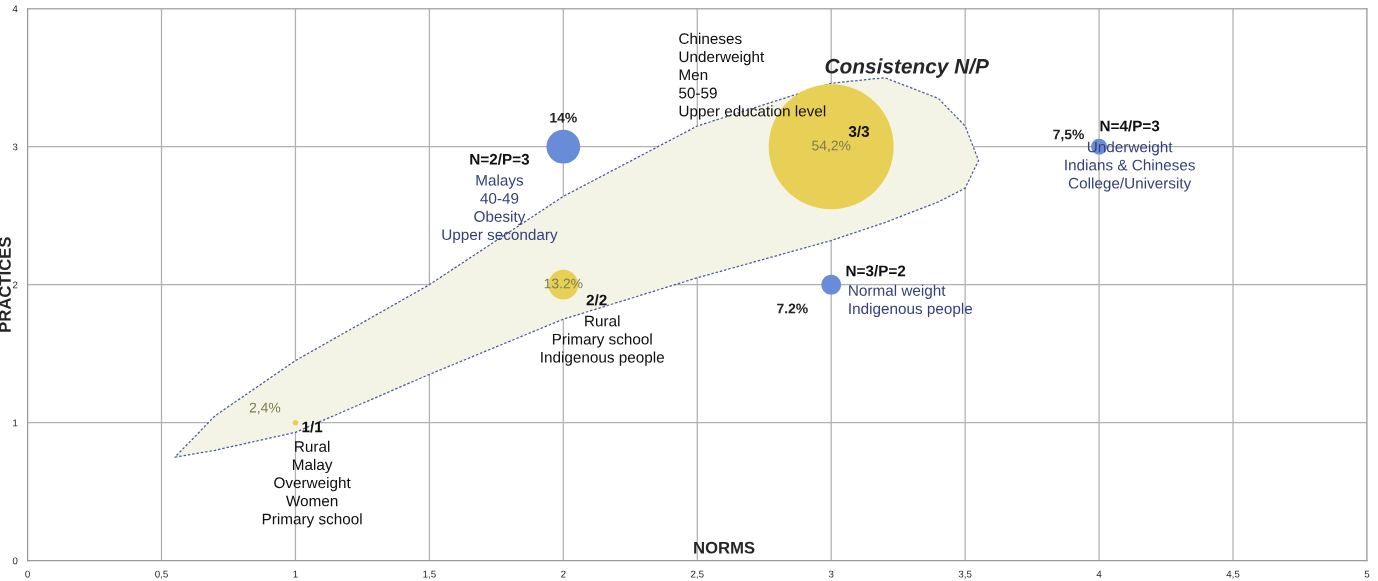 Image resolution: width=1378 pixels, height=581 pixels. Describe the element at coordinates (15, 9) in the screenshot. I see `y-tick-label: 4` at that location.